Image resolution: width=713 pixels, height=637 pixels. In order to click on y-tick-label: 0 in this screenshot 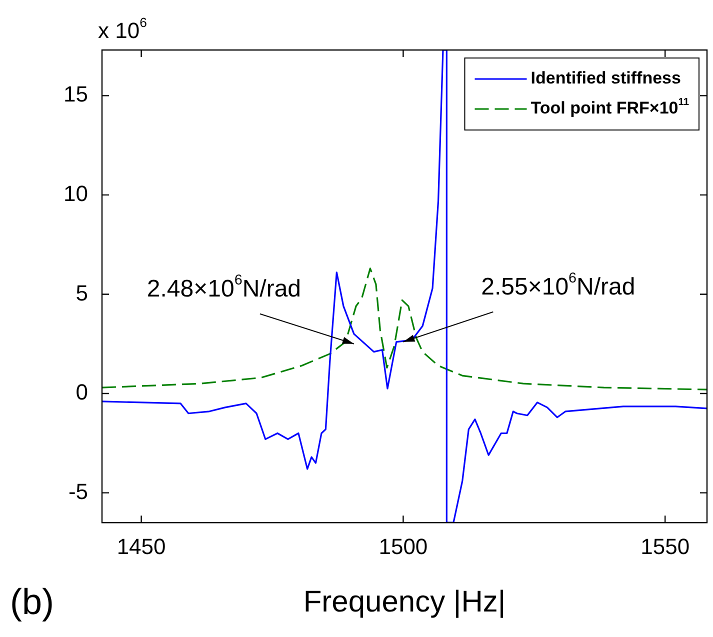, I will do `click(82, 392)`.